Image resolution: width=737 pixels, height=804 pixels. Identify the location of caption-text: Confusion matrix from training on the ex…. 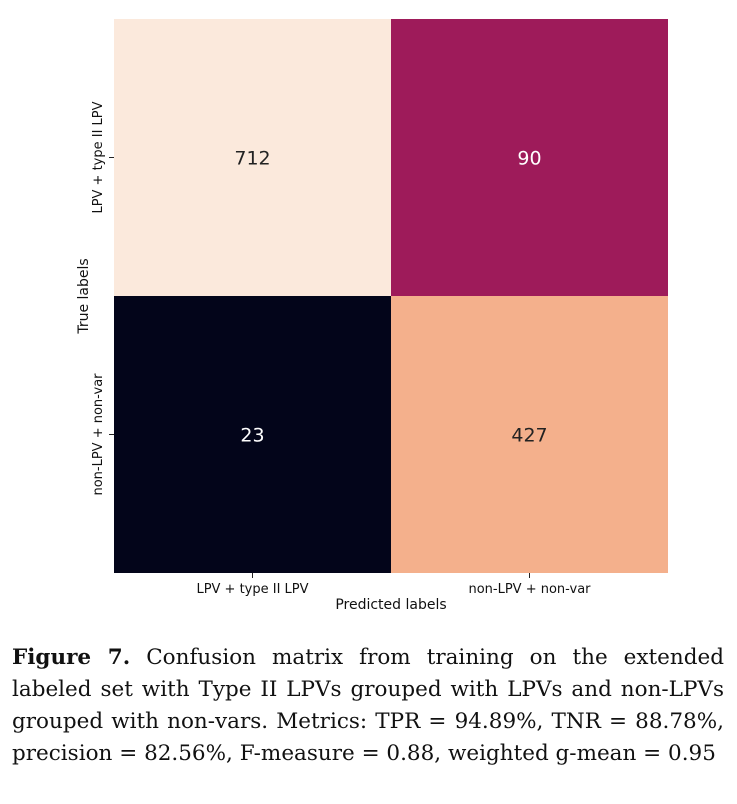
(368, 705).